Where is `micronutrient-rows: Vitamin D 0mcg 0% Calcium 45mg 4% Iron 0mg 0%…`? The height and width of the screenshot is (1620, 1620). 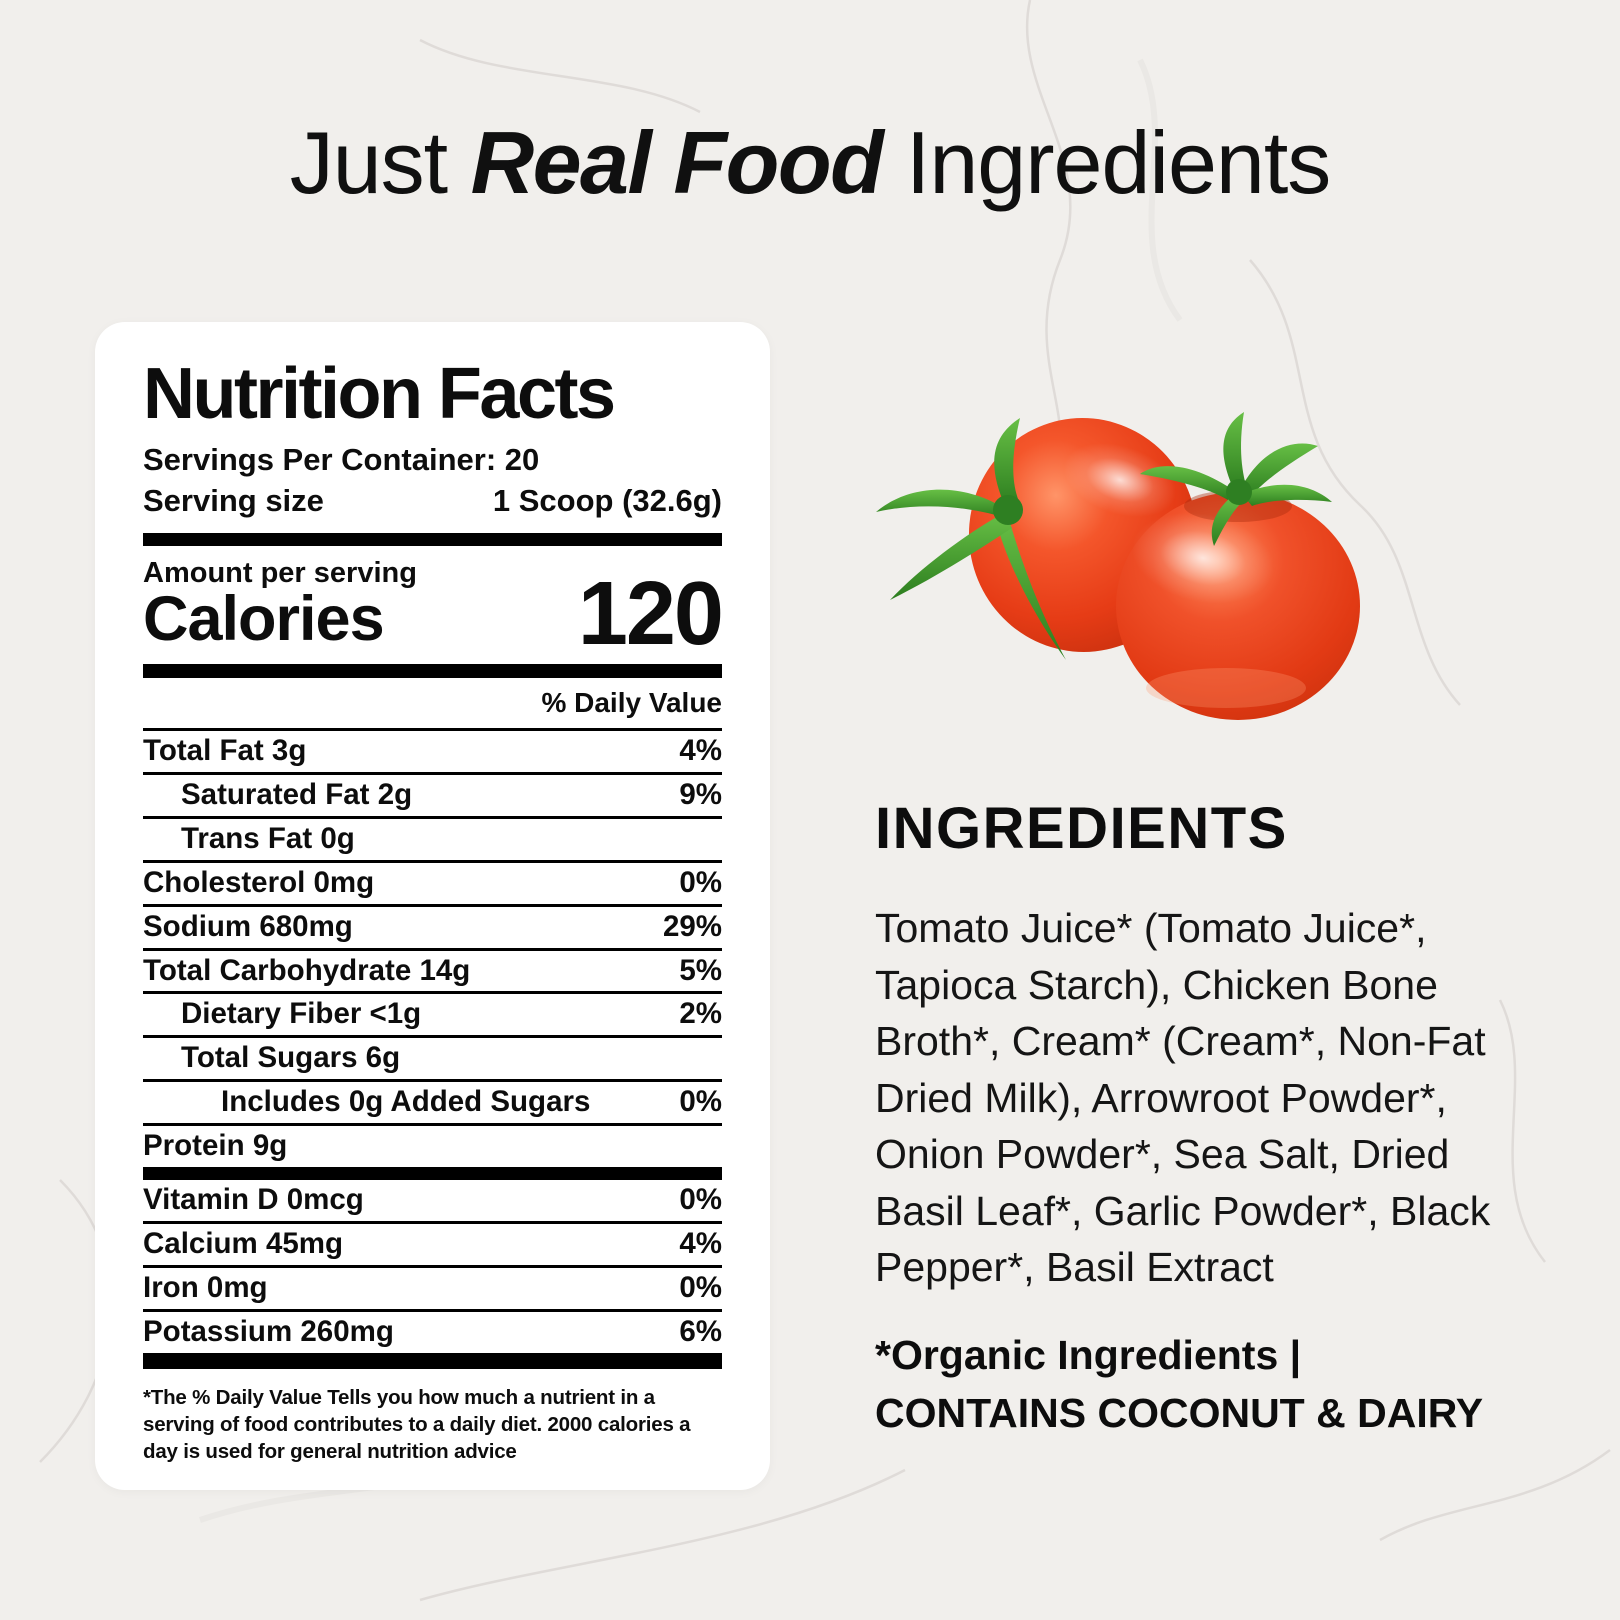 micronutrient-rows: Vitamin D 0mcg 0% Calcium 45mg 4% Iron 0mg 0%… is located at coordinates (432, 1266).